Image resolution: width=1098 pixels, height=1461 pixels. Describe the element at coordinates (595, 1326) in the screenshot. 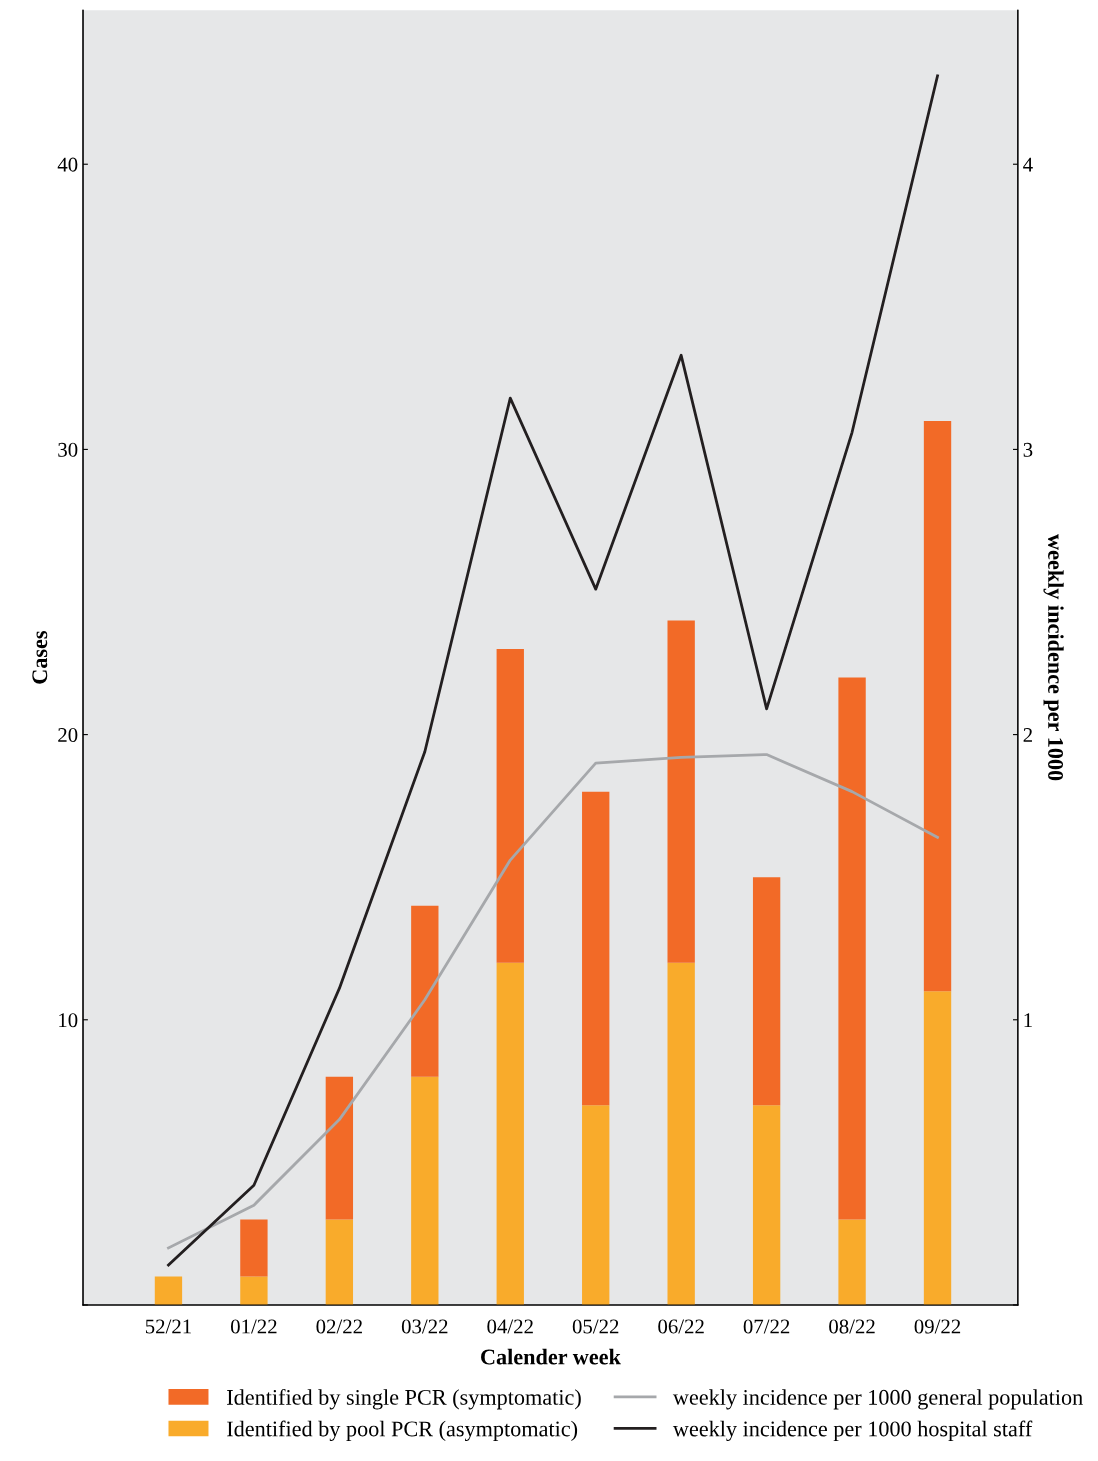

I see `x-tick-label: 05/22` at that location.